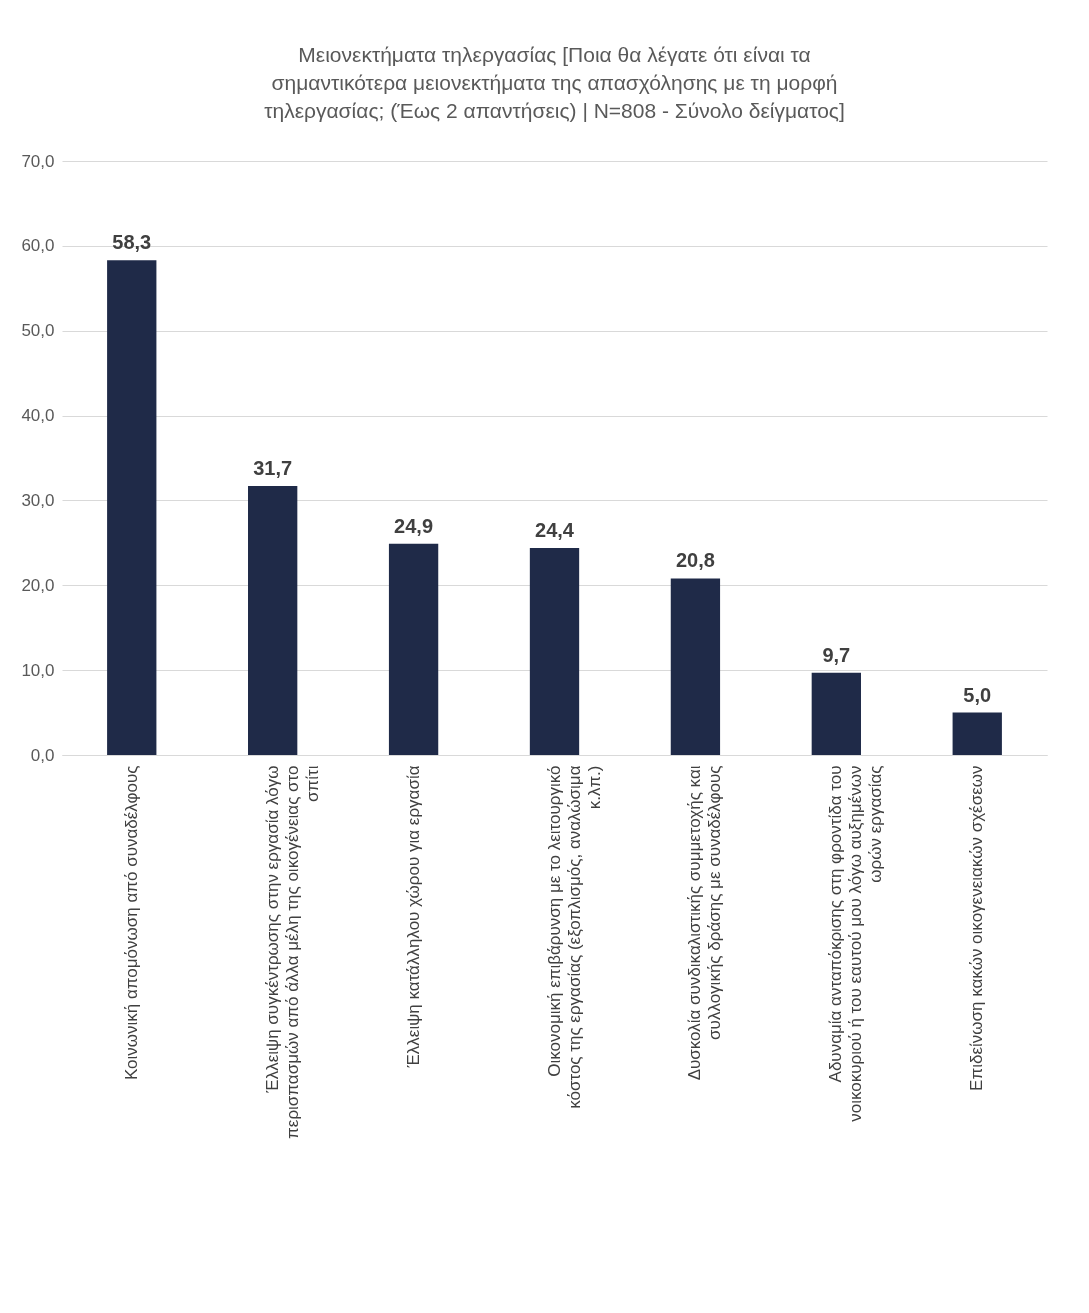 This screenshot has width=1089, height=1313. What do you see at coordinates (413, 917) in the screenshot?
I see `x-tick-label: Έλλειψη κατάλληλου χώρου για εργασία` at bounding box center [413, 917].